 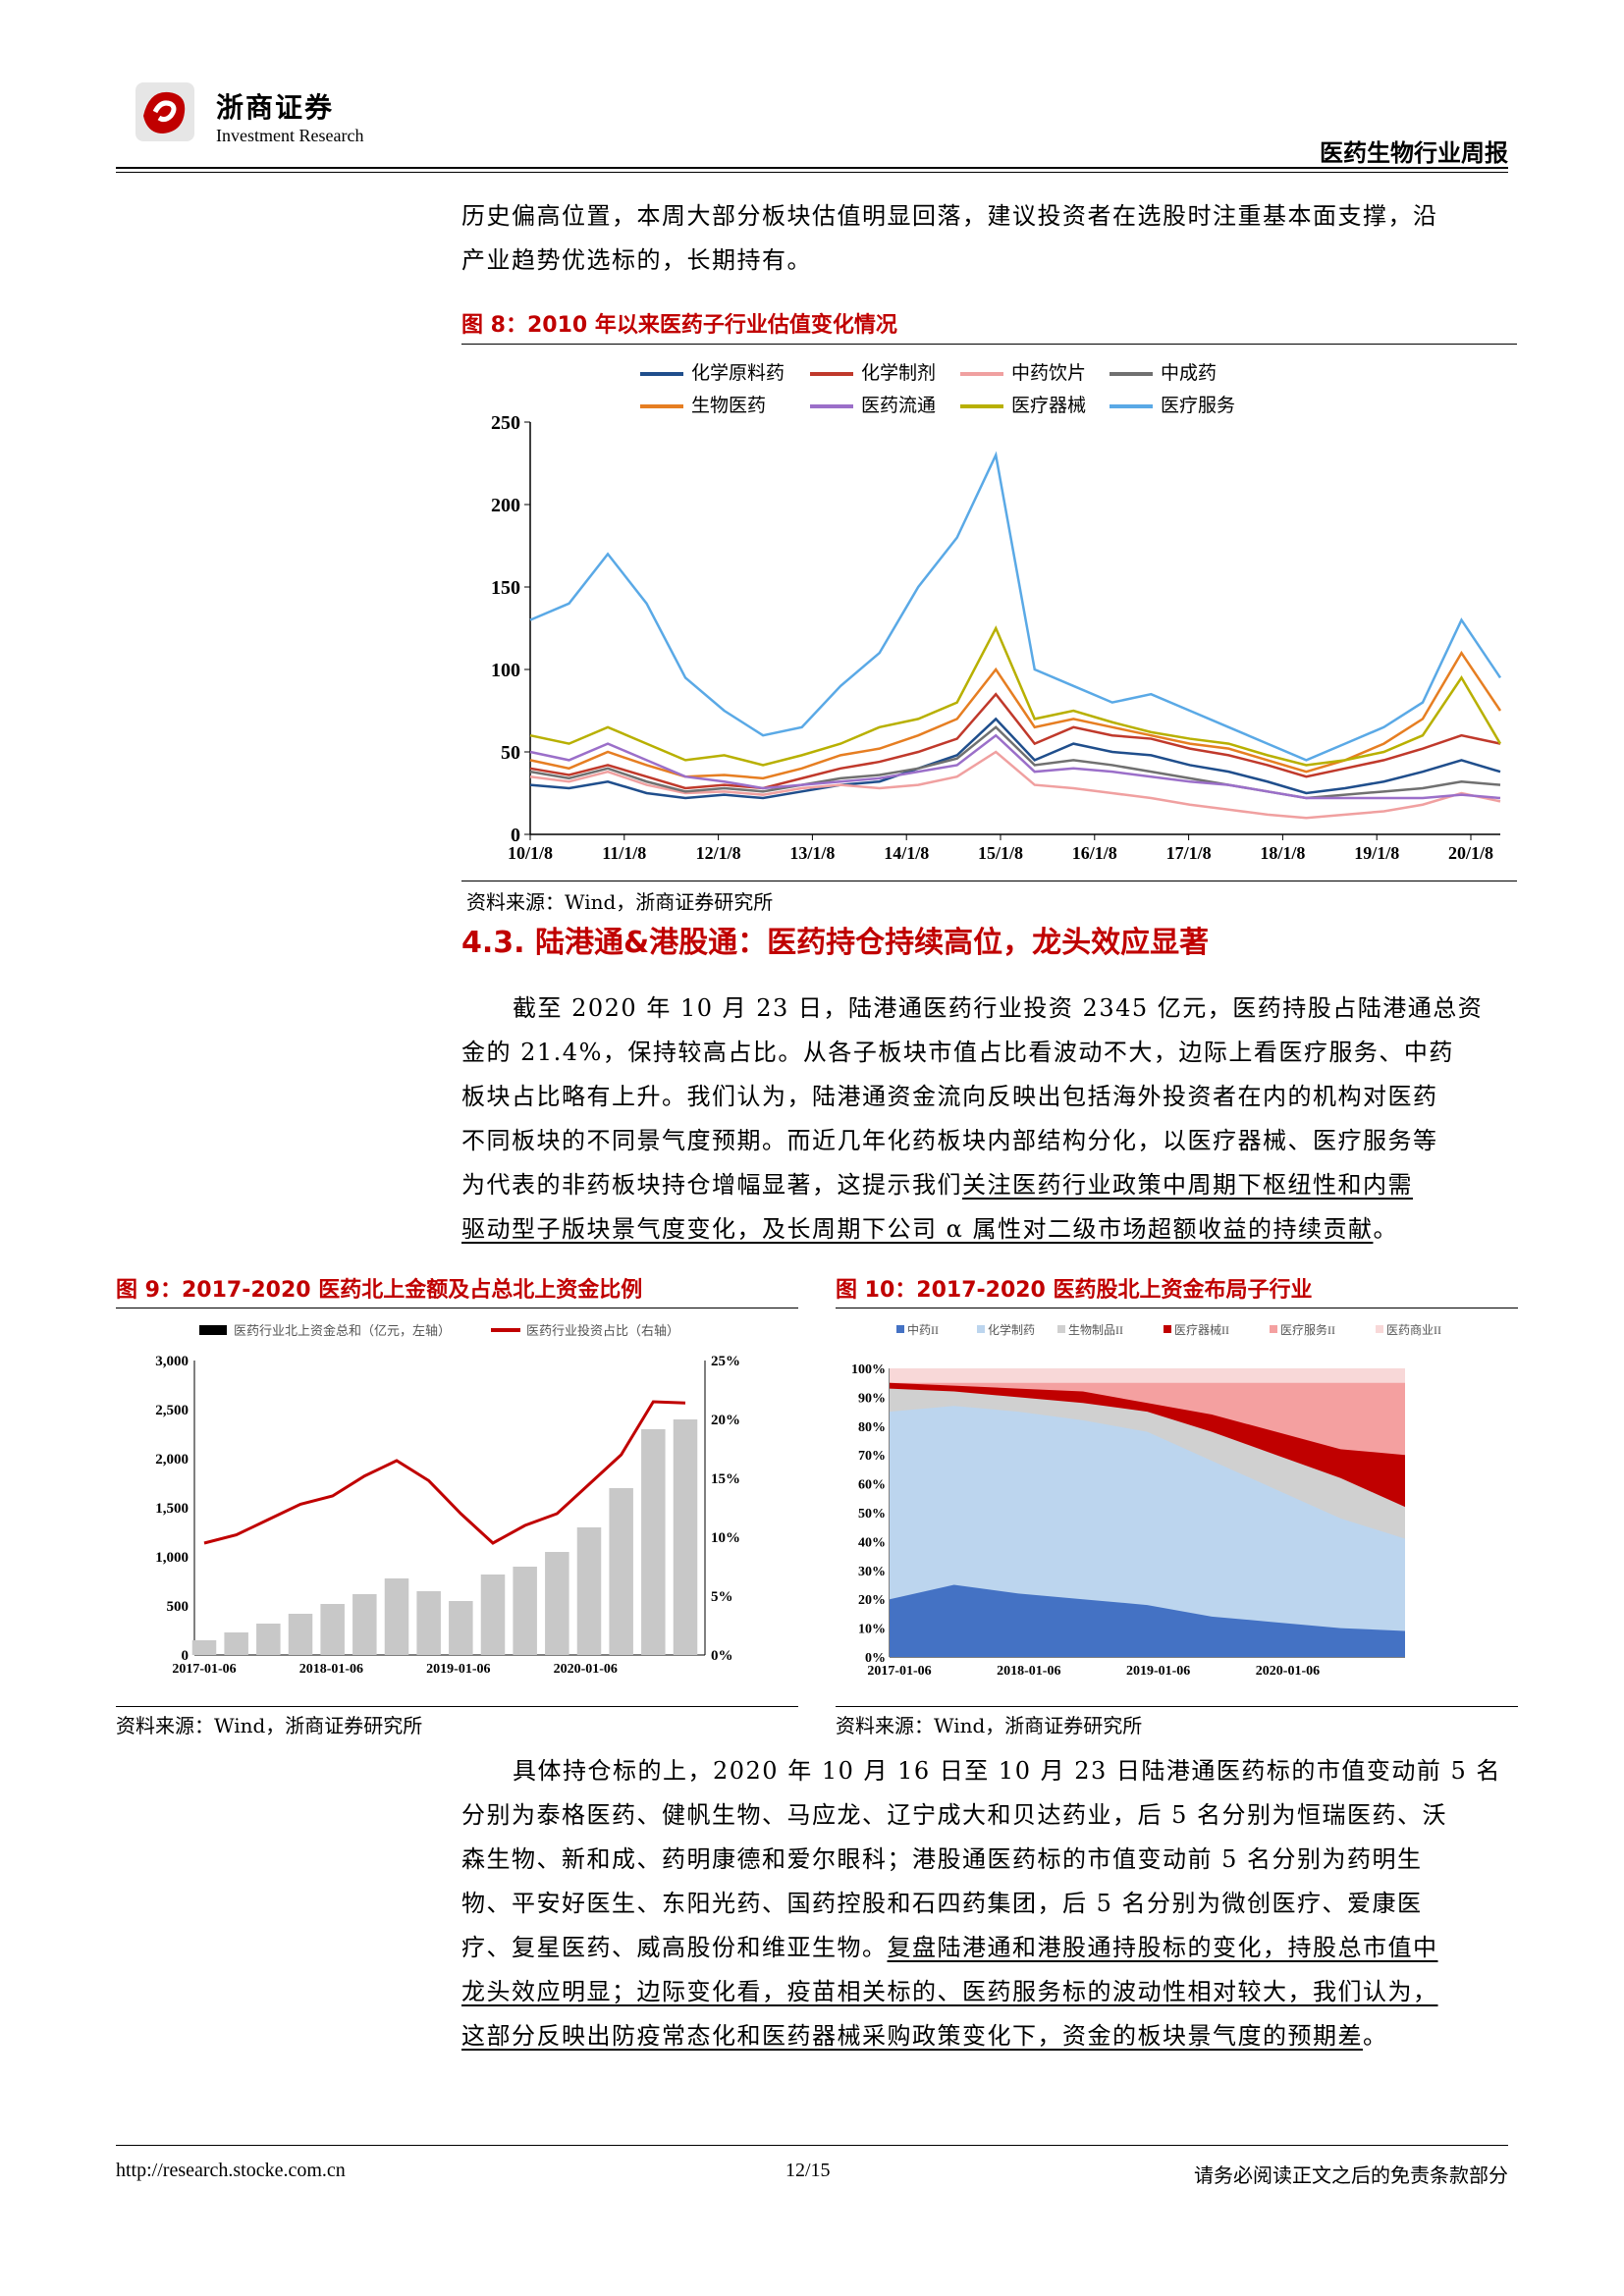 I want to click on paragraph-line: 板块占比略有上升。我们认为，陆港通资金流向反映出包括海外投资者在内的机构对医药, so click(x=949, y=1096).